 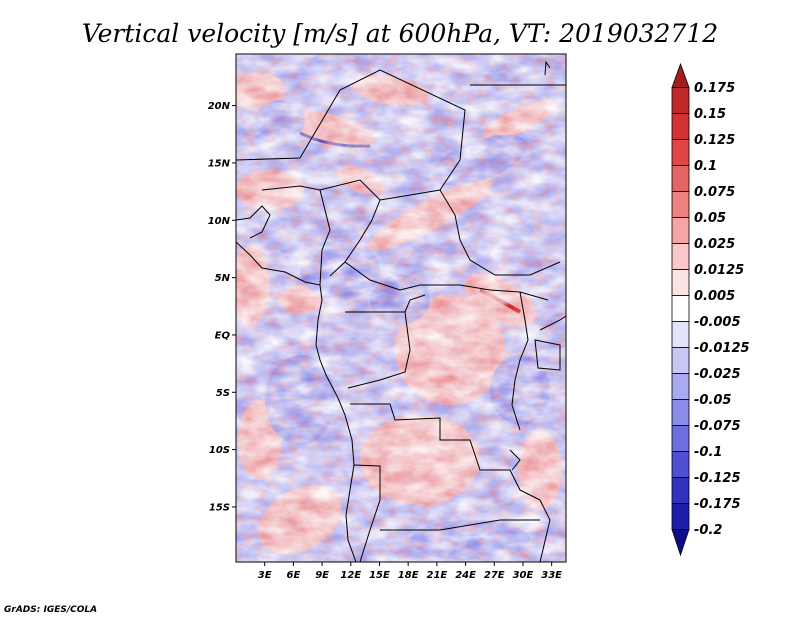 I want to click on lon-tick-label: 15E, so click(x=379, y=575).